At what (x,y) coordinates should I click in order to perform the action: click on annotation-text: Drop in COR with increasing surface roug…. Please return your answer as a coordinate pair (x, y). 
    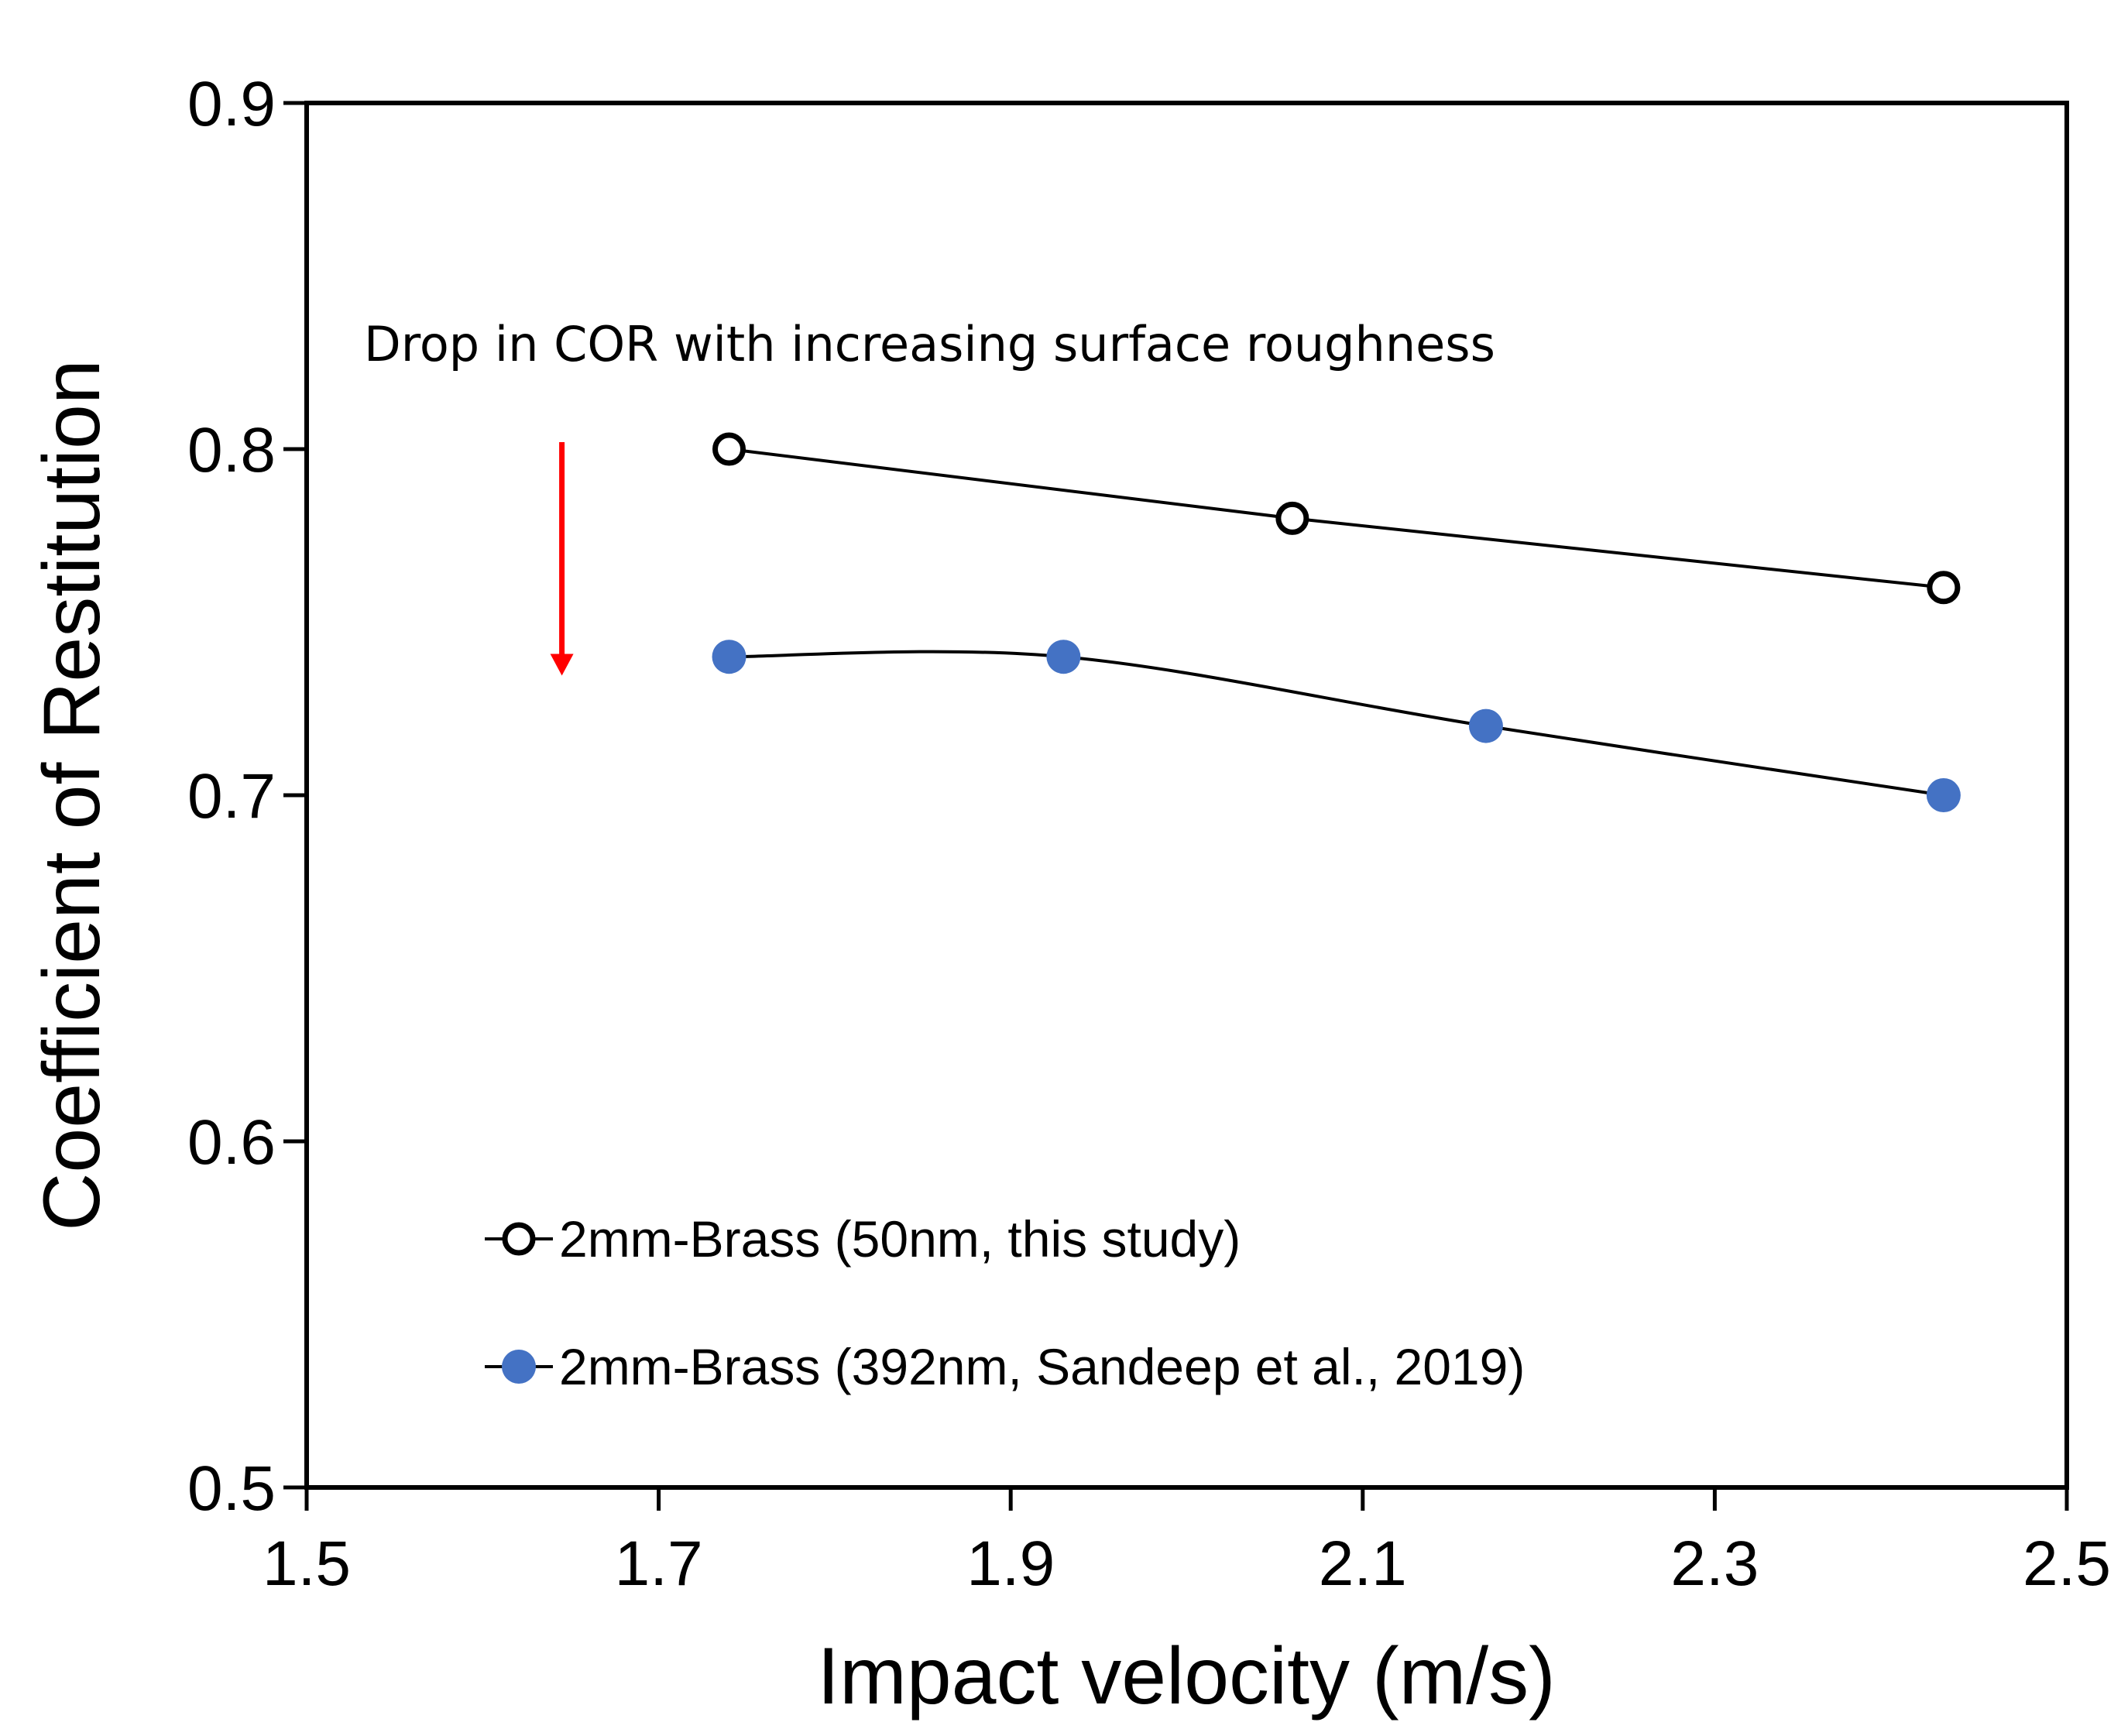
    Looking at the image, I should click on (930, 344).